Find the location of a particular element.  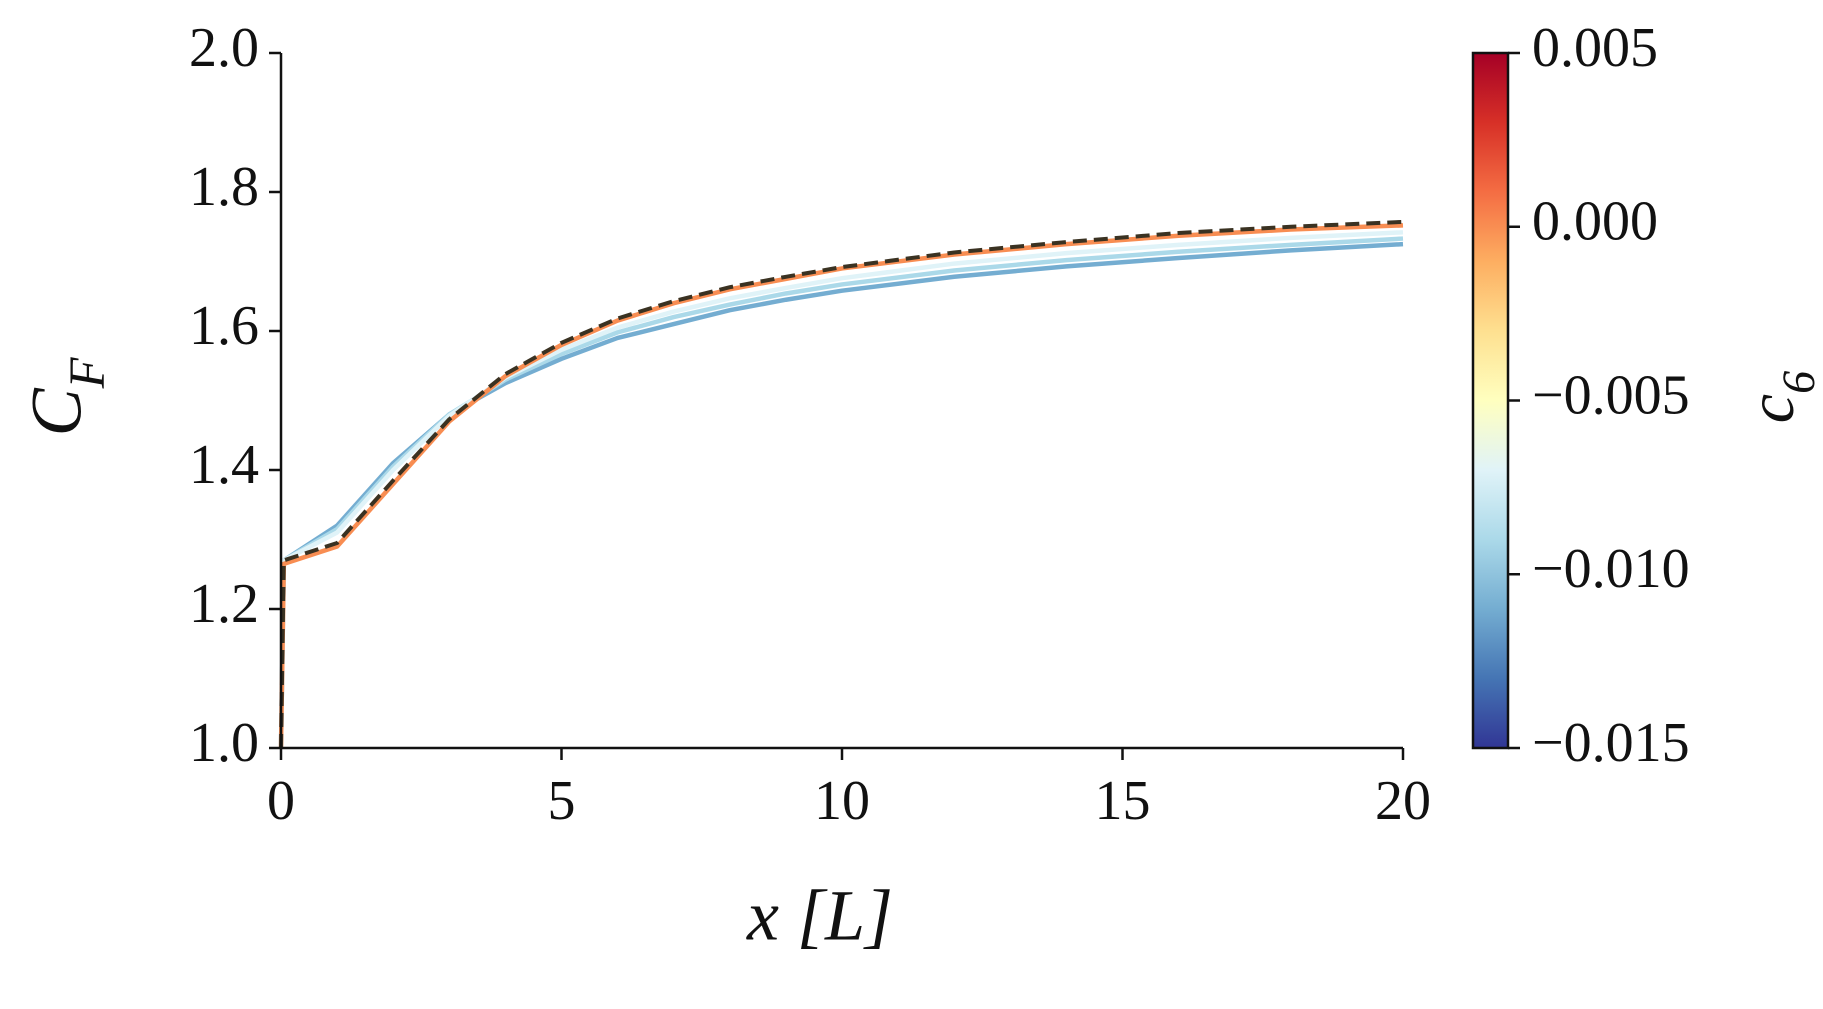

y-axis-title: CF is located at coordinates (66, 396).